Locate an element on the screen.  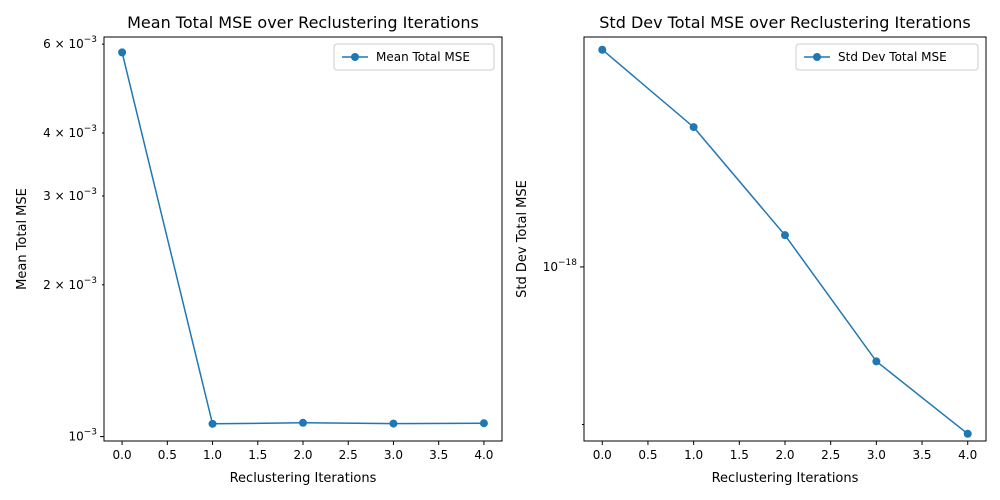
y-tick-label: 3 × 10⁻³ is located at coordinates (70, 195).